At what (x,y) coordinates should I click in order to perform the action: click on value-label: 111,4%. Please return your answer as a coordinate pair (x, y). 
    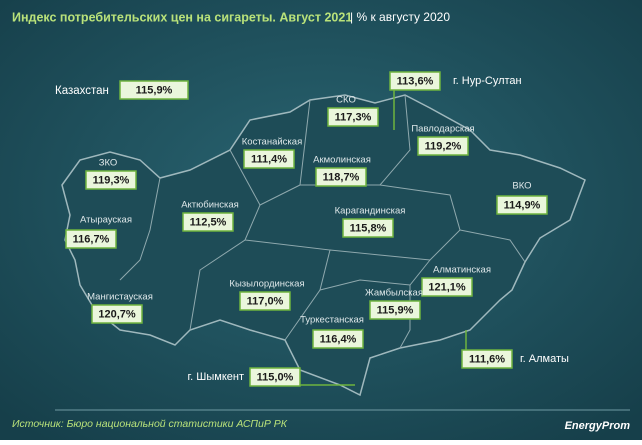
    Looking at the image, I should click on (269, 159).